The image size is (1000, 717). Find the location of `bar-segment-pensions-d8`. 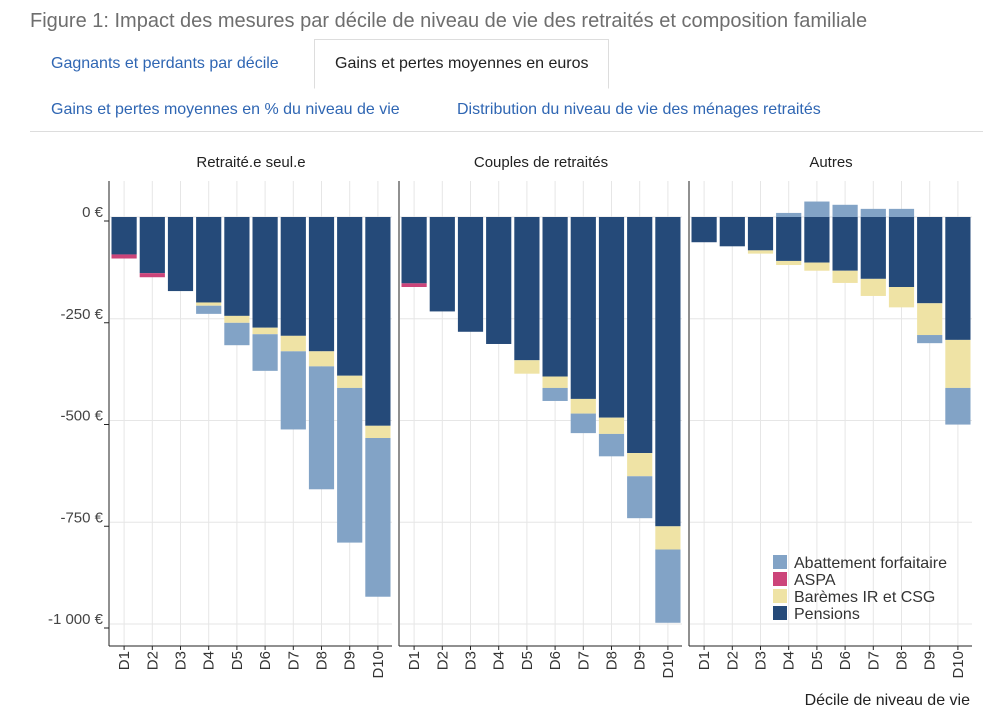

bar-segment-pensions-d8 is located at coordinates (901, 252).